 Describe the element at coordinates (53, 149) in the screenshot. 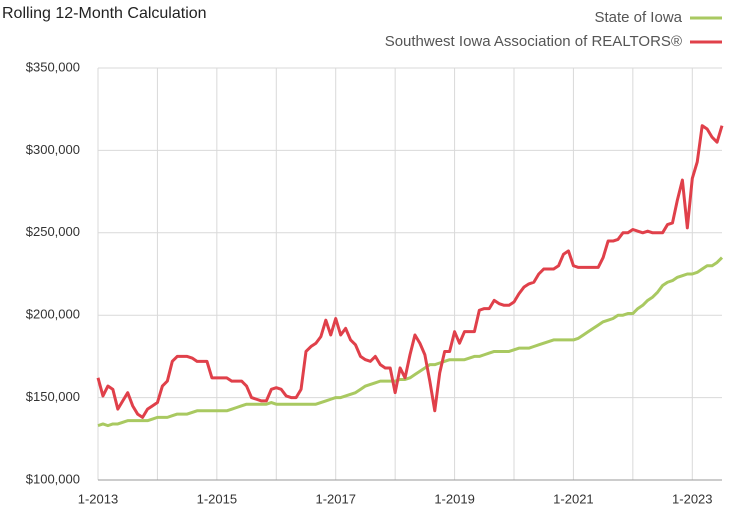

I see `y-tick-label: $300,000` at that location.